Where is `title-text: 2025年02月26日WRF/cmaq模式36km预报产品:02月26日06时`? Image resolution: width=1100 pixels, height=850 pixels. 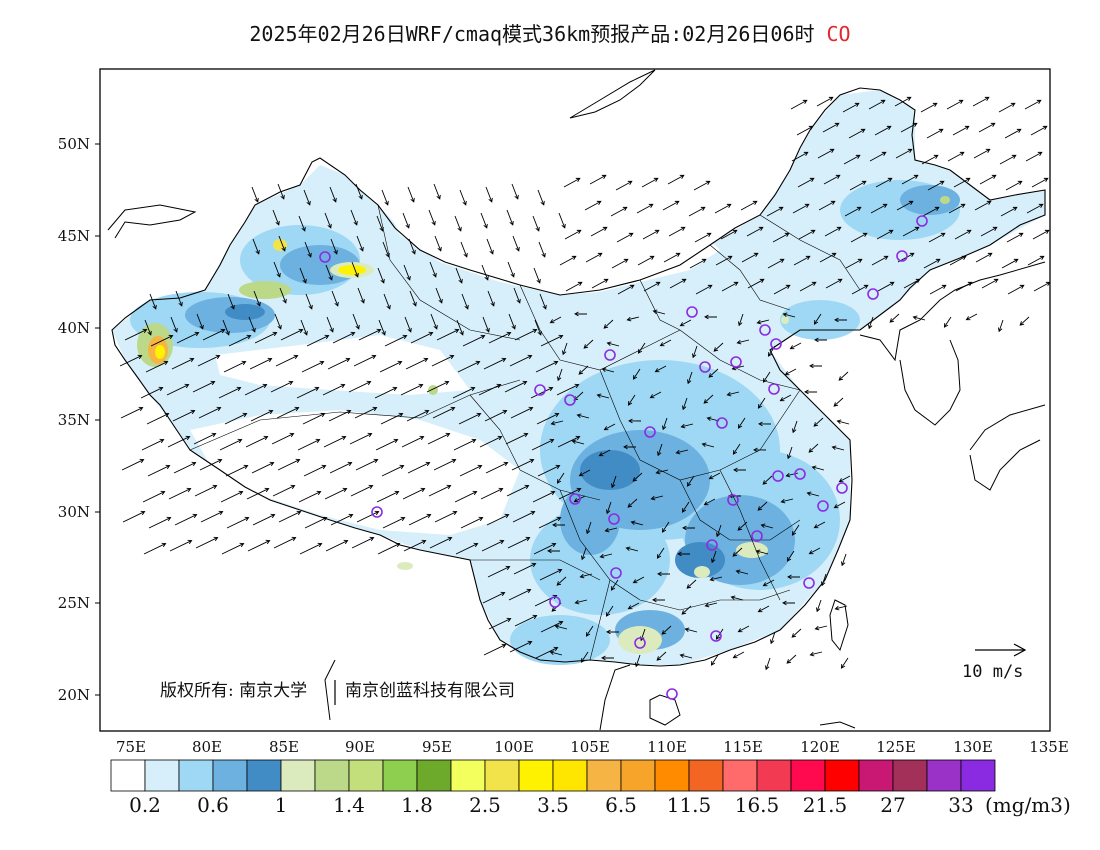 title-text: 2025年02月26日WRF/cmaq模式36km预报产品:02月26日06时 is located at coordinates (532, 34).